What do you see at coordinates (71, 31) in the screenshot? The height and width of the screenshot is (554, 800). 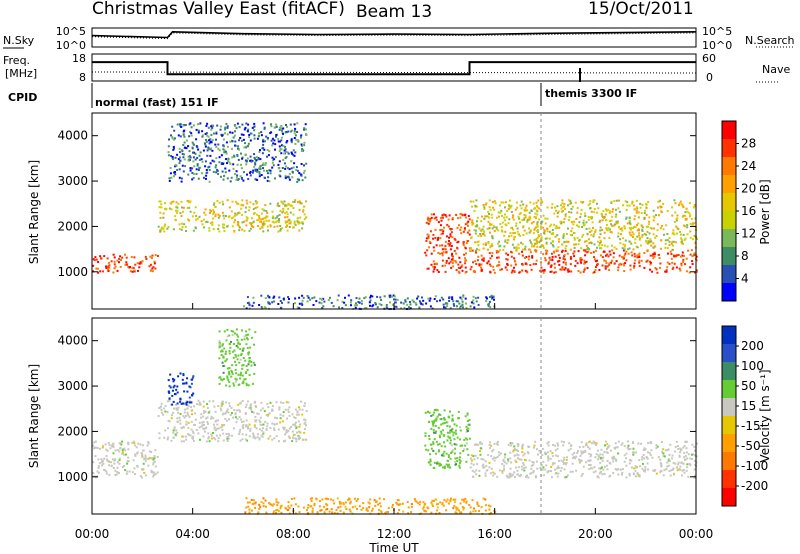 I see `nsky-tick-top: 10^5` at bounding box center [71, 31].